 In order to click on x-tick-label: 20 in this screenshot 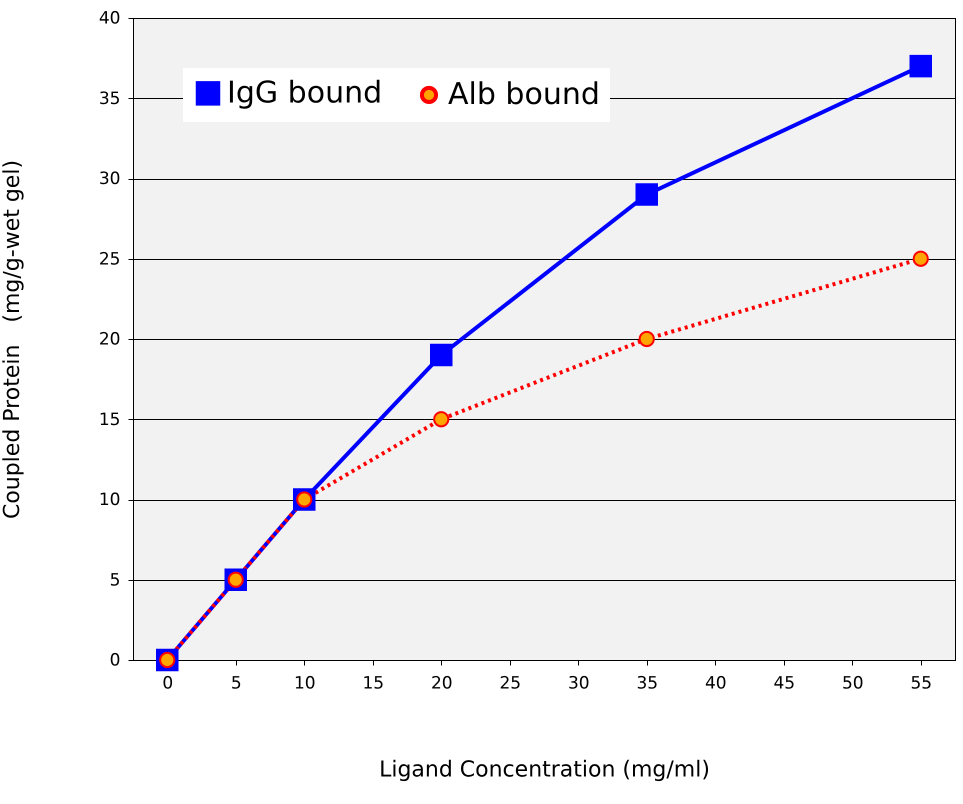, I will do `click(441, 684)`.